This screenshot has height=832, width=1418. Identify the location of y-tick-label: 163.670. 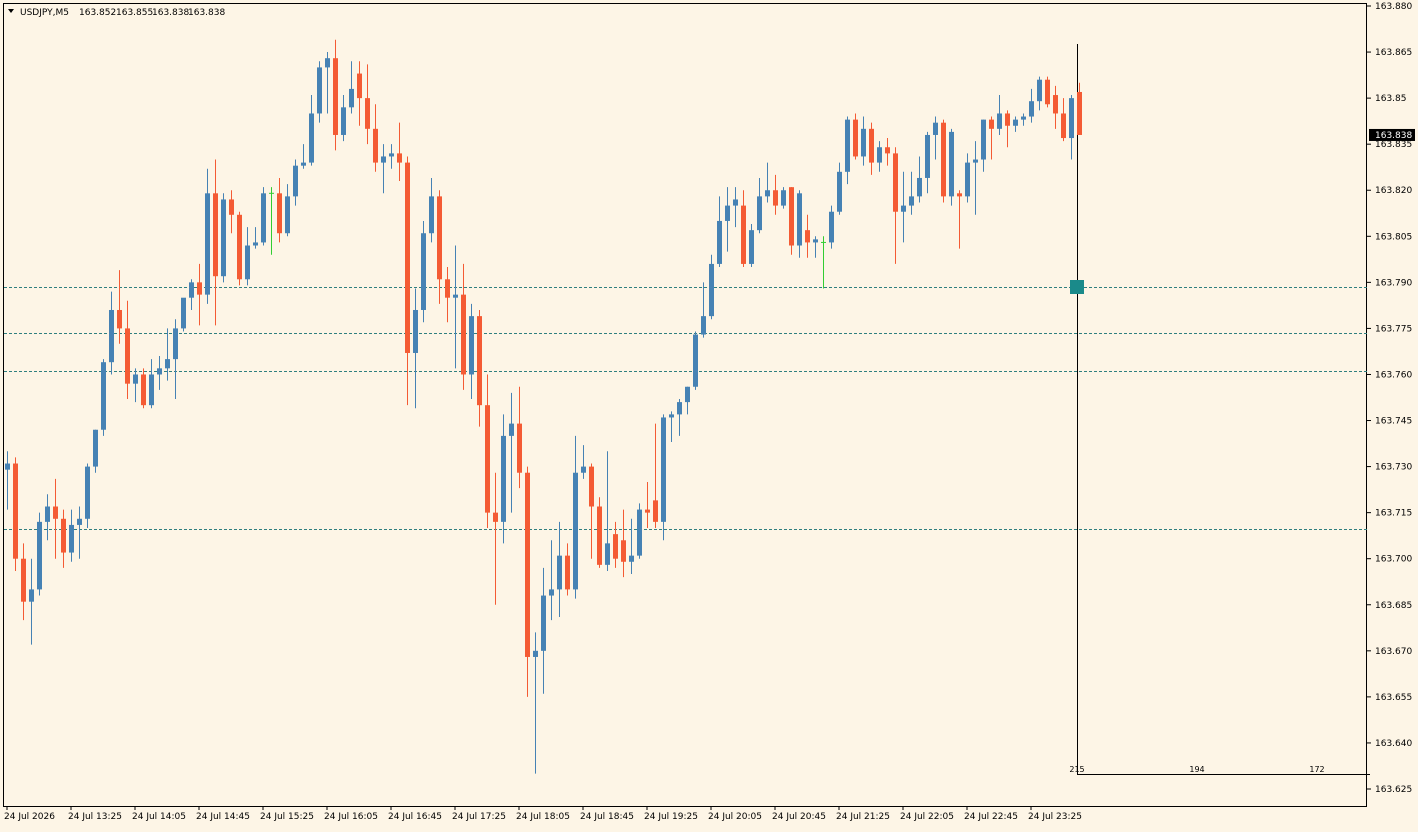
(1393, 652).